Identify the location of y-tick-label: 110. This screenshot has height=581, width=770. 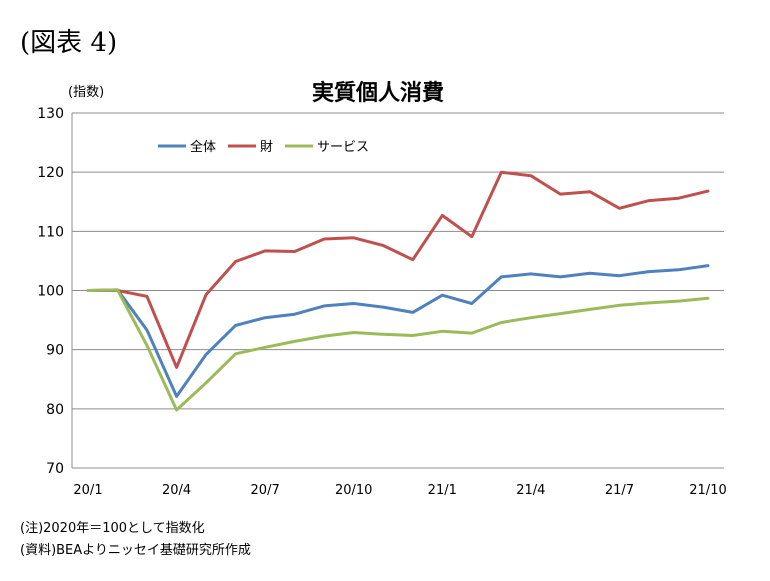
(50, 232).